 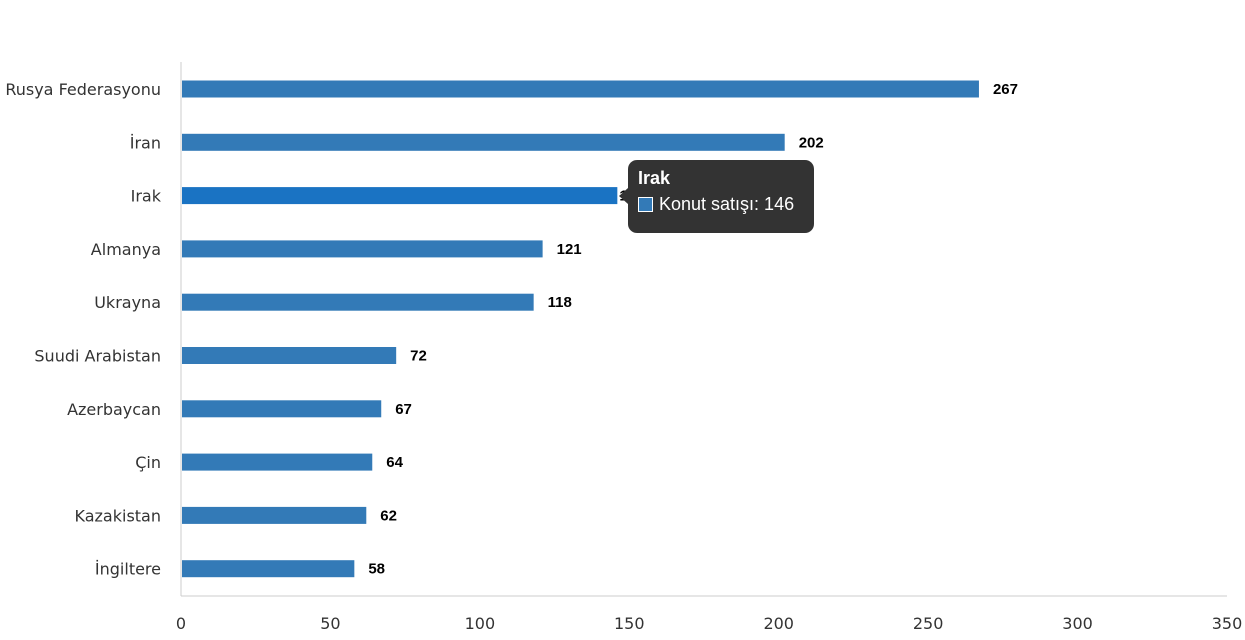 I want to click on tooltip: Irak Konut satışı: 146, so click(x=716, y=196).